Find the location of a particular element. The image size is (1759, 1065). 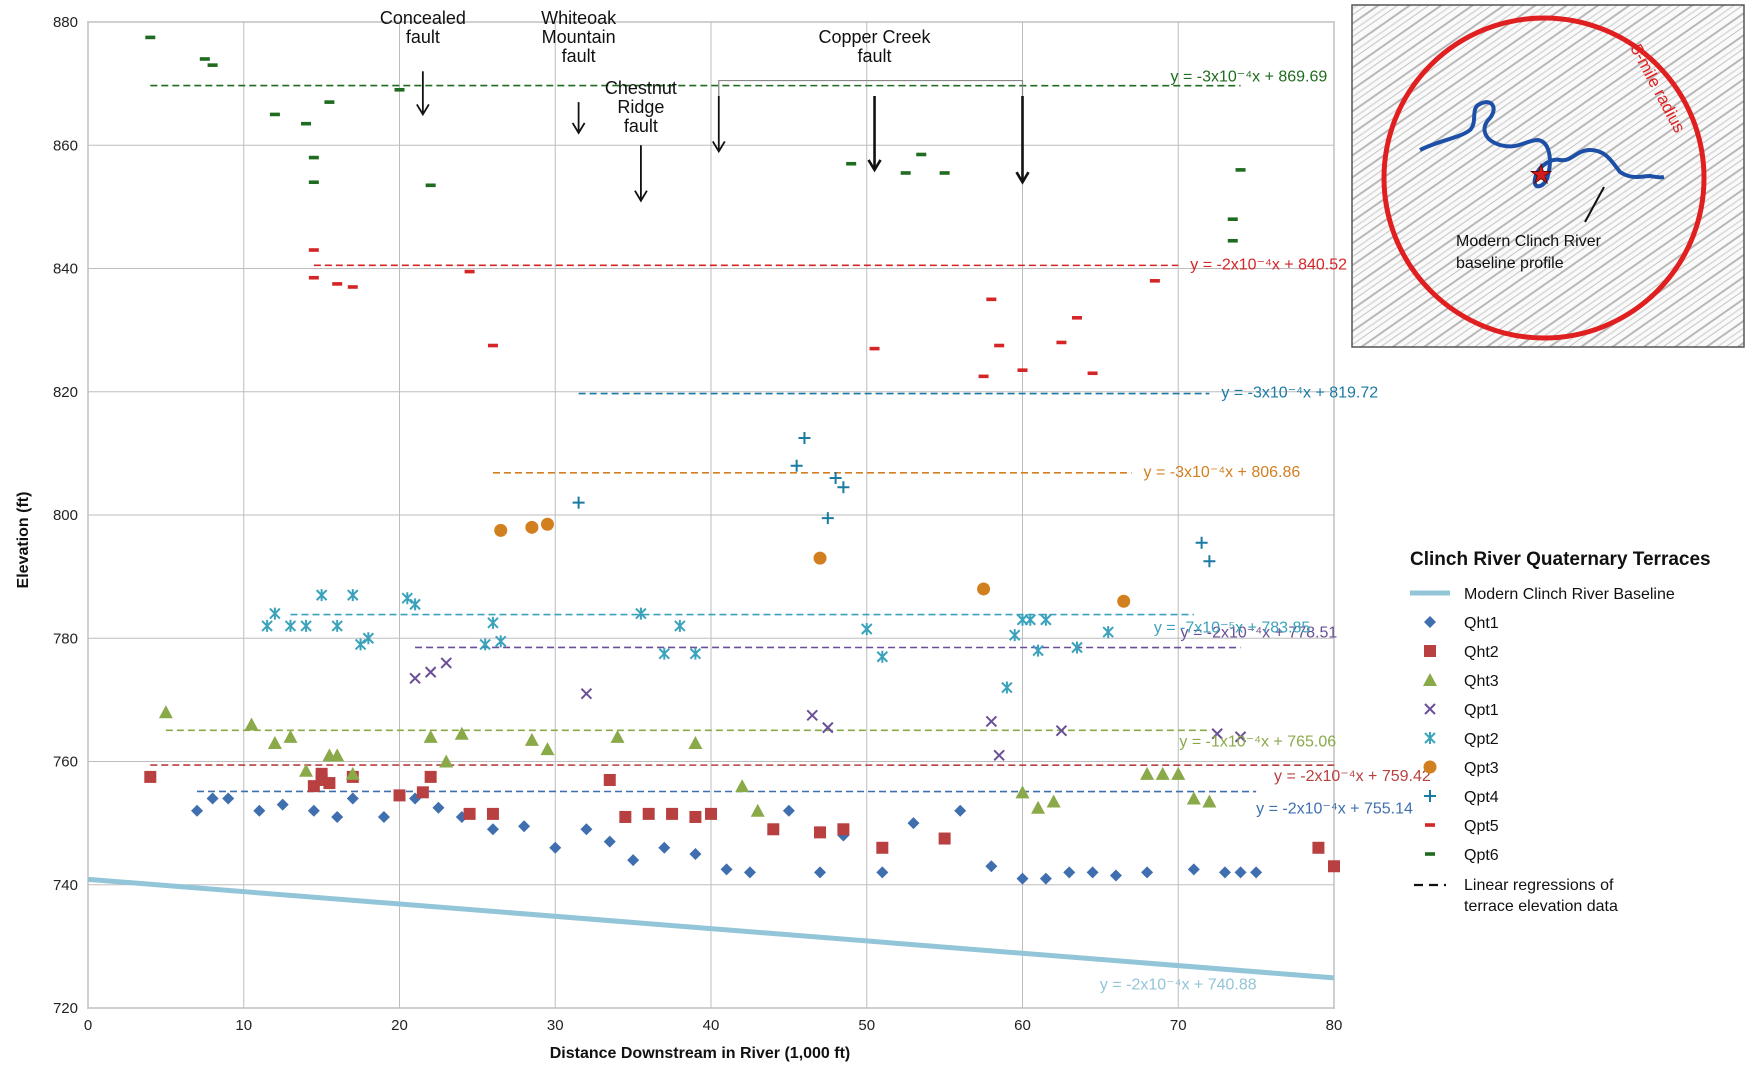

point-qpt3 is located at coordinates (547, 524).